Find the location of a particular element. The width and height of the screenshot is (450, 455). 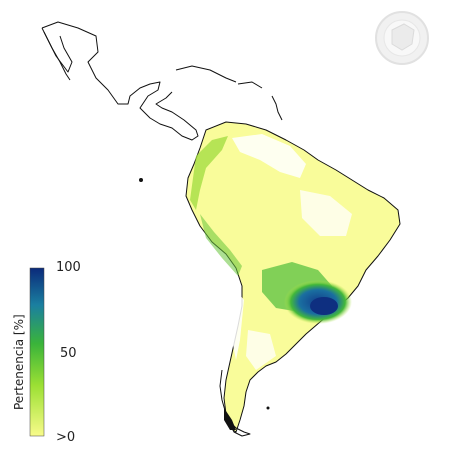

legend-tick-min: >0 is located at coordinates (66, 437).